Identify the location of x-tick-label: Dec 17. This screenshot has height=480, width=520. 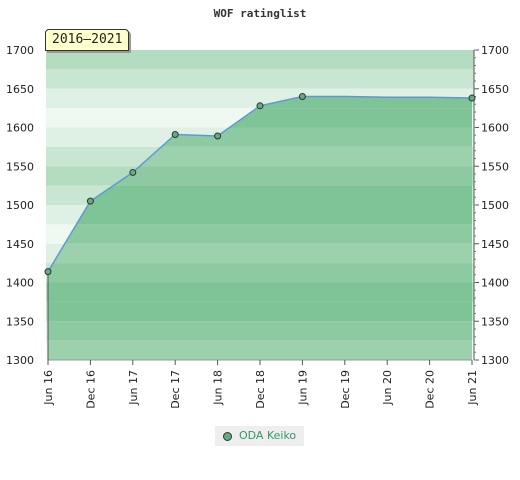
(175, 389).